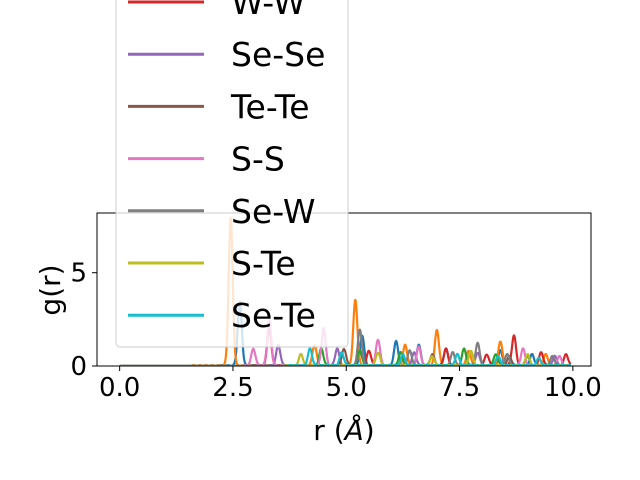  What do you see at coordinates (50, 289) in the screenshot?
I see `y-axis-label: g(r)` at bounding box center [50, 289].